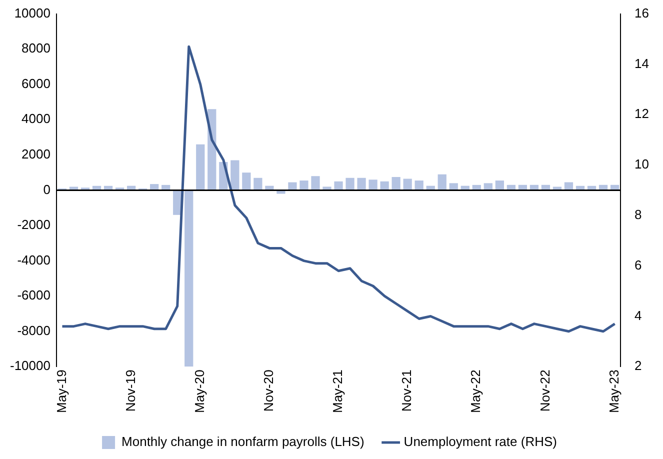 The height and width of the screenshot is (459, 663). Describe the element at coordinates (638, 315) in the screenshot. I see `y2-tick-label: 4` at that location.